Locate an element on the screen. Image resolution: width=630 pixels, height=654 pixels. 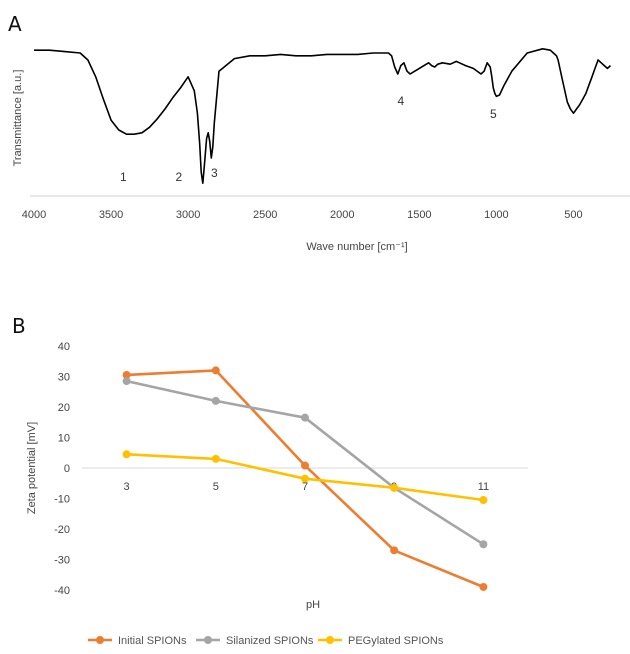
zeta-y-ticks: 40 30 20 10 0 -10 -20 -30 -40 is located at coordinates (62, 469).